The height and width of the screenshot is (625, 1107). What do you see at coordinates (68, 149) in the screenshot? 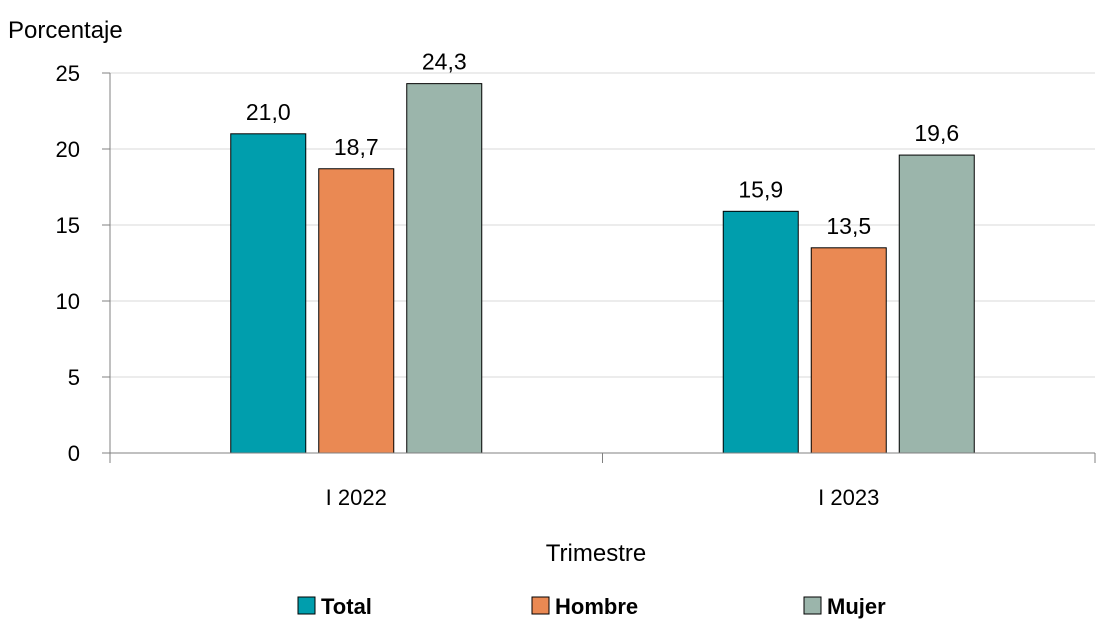
I see `y-tick-label: 20` at bounding box center [68, 149].